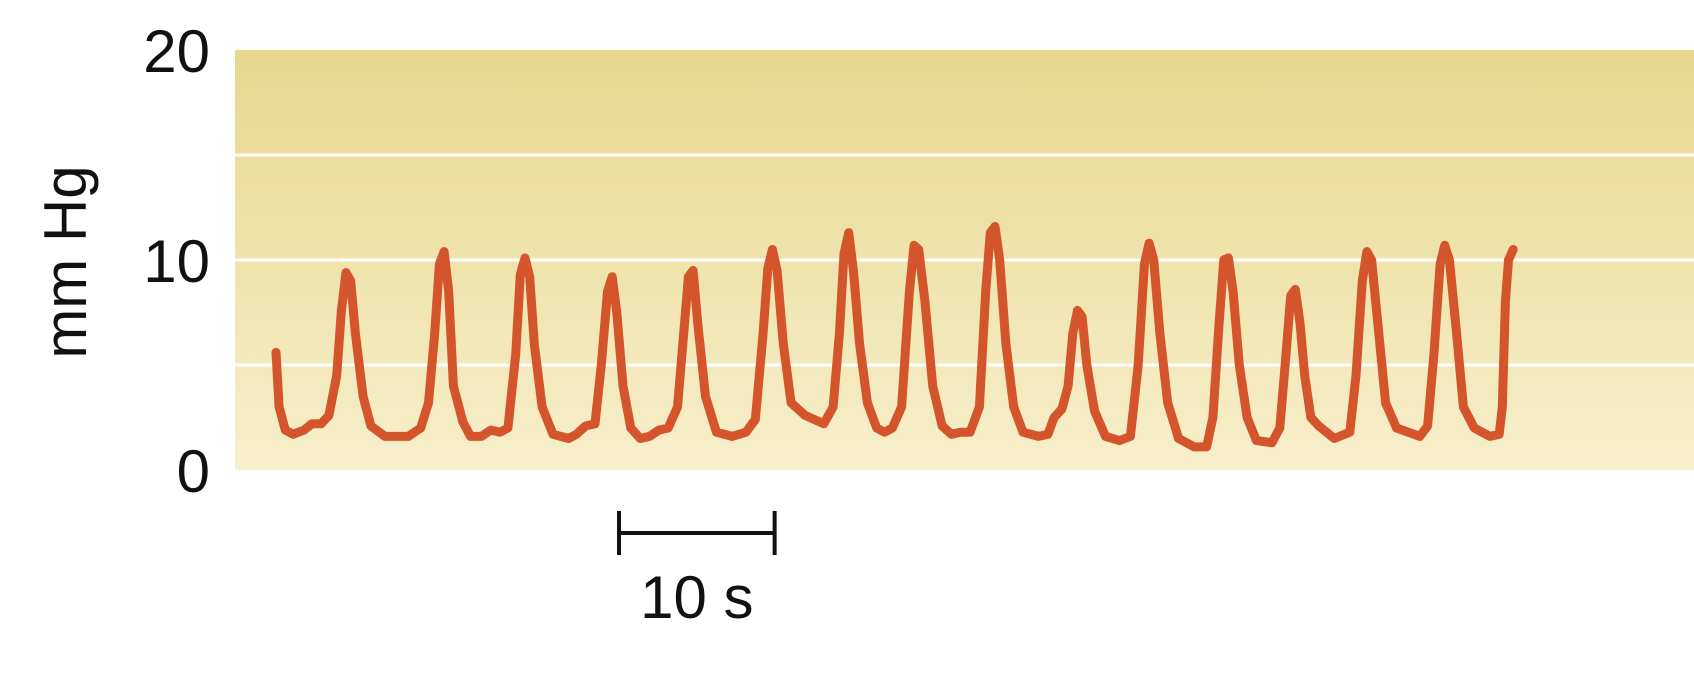  I want to click on time-scale-bar: 10 s, so click(697, 571).